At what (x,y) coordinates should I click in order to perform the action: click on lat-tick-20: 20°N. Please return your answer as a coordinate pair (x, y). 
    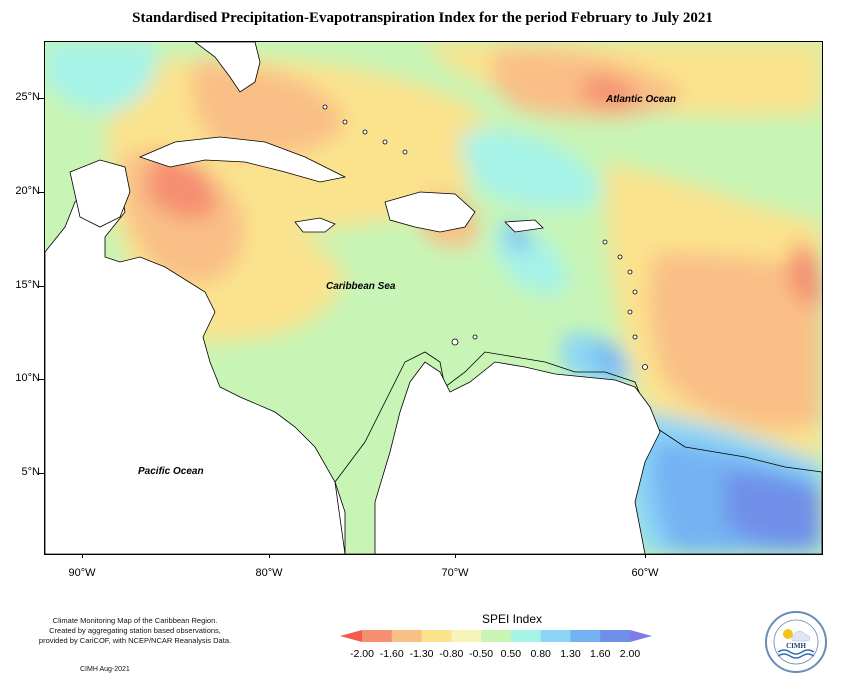
    Looking at the image, I should click on (27, 191).